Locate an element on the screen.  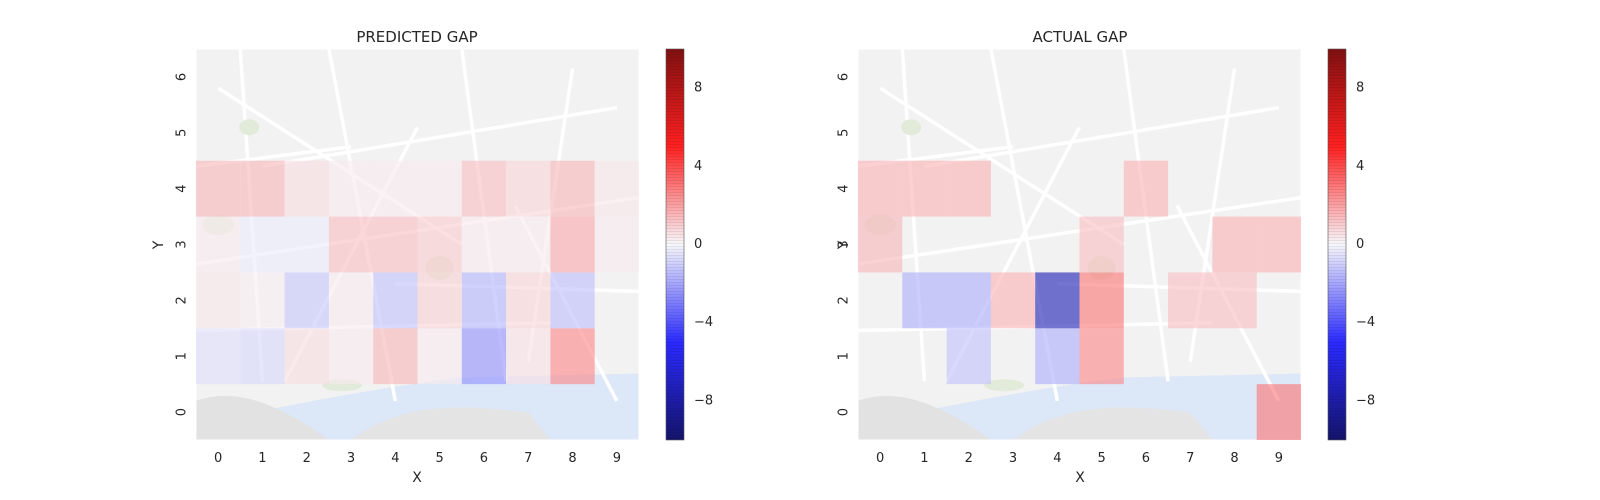
colorbar-tick-label: −4 is located at coordinates (703, 322).